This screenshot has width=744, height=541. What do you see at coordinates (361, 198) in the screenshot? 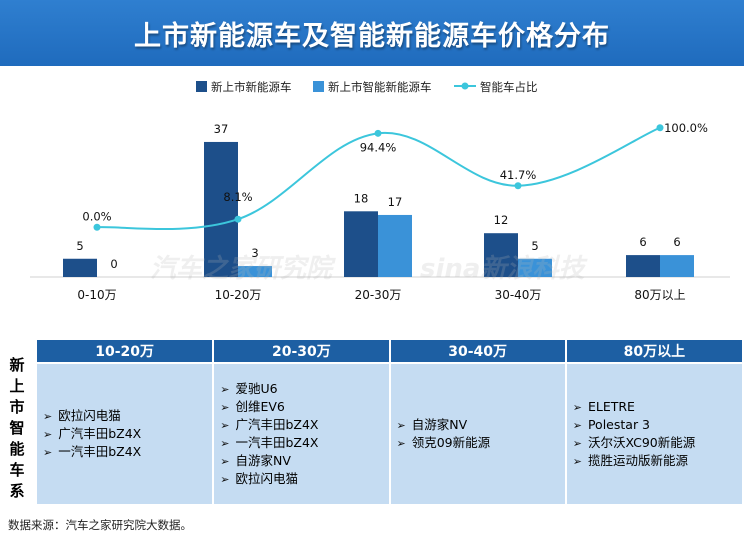
I see `bar-value-label: 18` at bounding box center [361, 198].